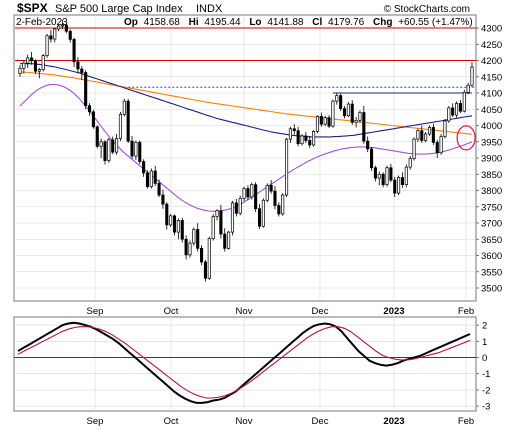 The height and width of the screenshot is (436, 522). What do you see at coordinates (320, 421) in the screenshot?
I see `bottom-x-tick-label: Dec` at bounding box center [320, 421].